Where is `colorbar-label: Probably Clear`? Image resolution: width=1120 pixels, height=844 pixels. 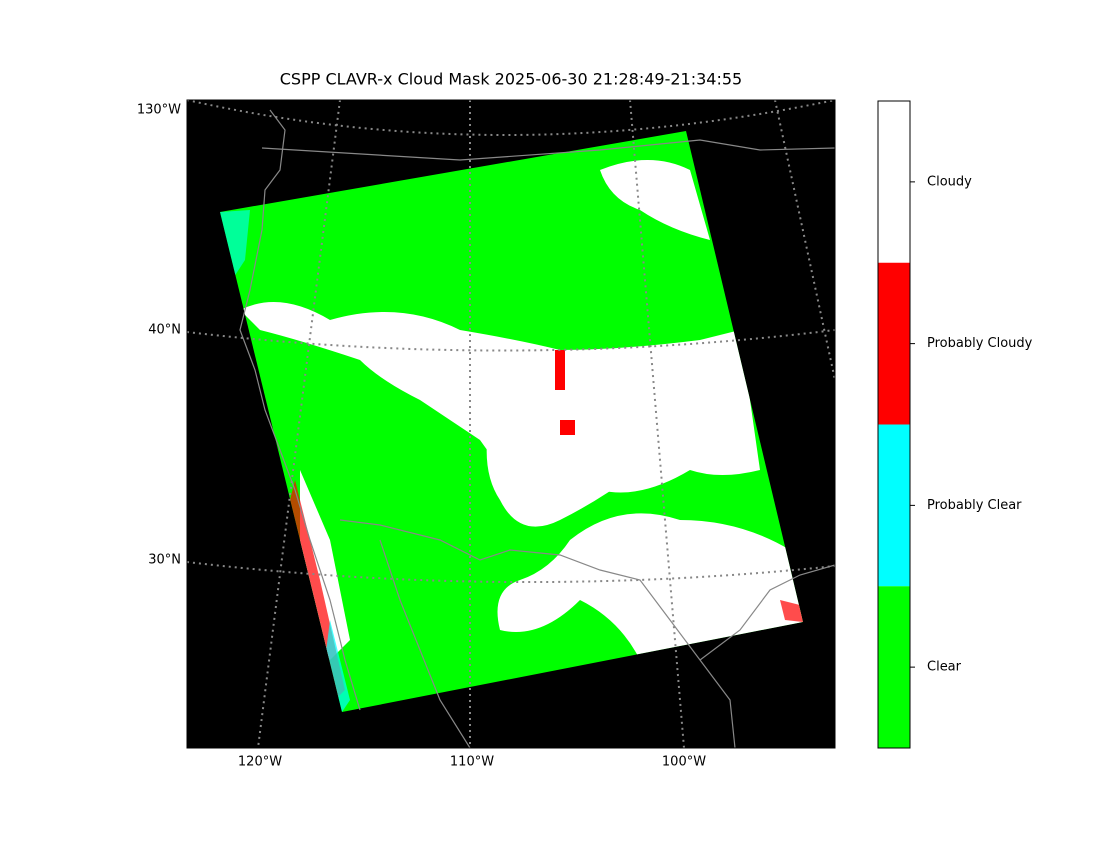
colorbar-label: Probably Clear is located at coordinates (974, 505).